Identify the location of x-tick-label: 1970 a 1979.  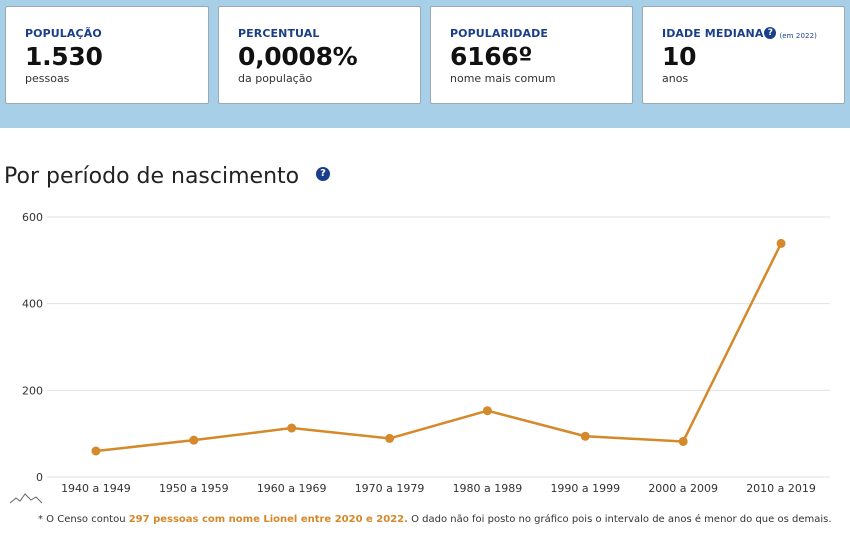
(390, 488).